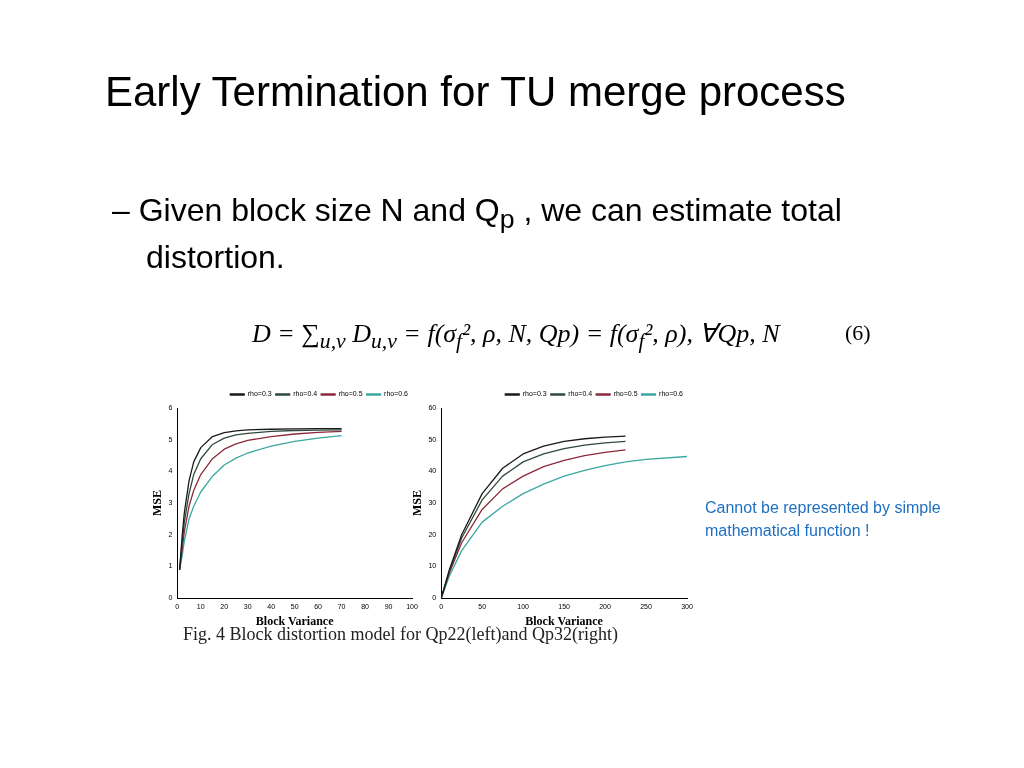 This screenshot has height=768, width=1024. What do you see at coordinates (858, 333) in the screenshot?
I see `text: (6)` at bounding box center [858, 333].